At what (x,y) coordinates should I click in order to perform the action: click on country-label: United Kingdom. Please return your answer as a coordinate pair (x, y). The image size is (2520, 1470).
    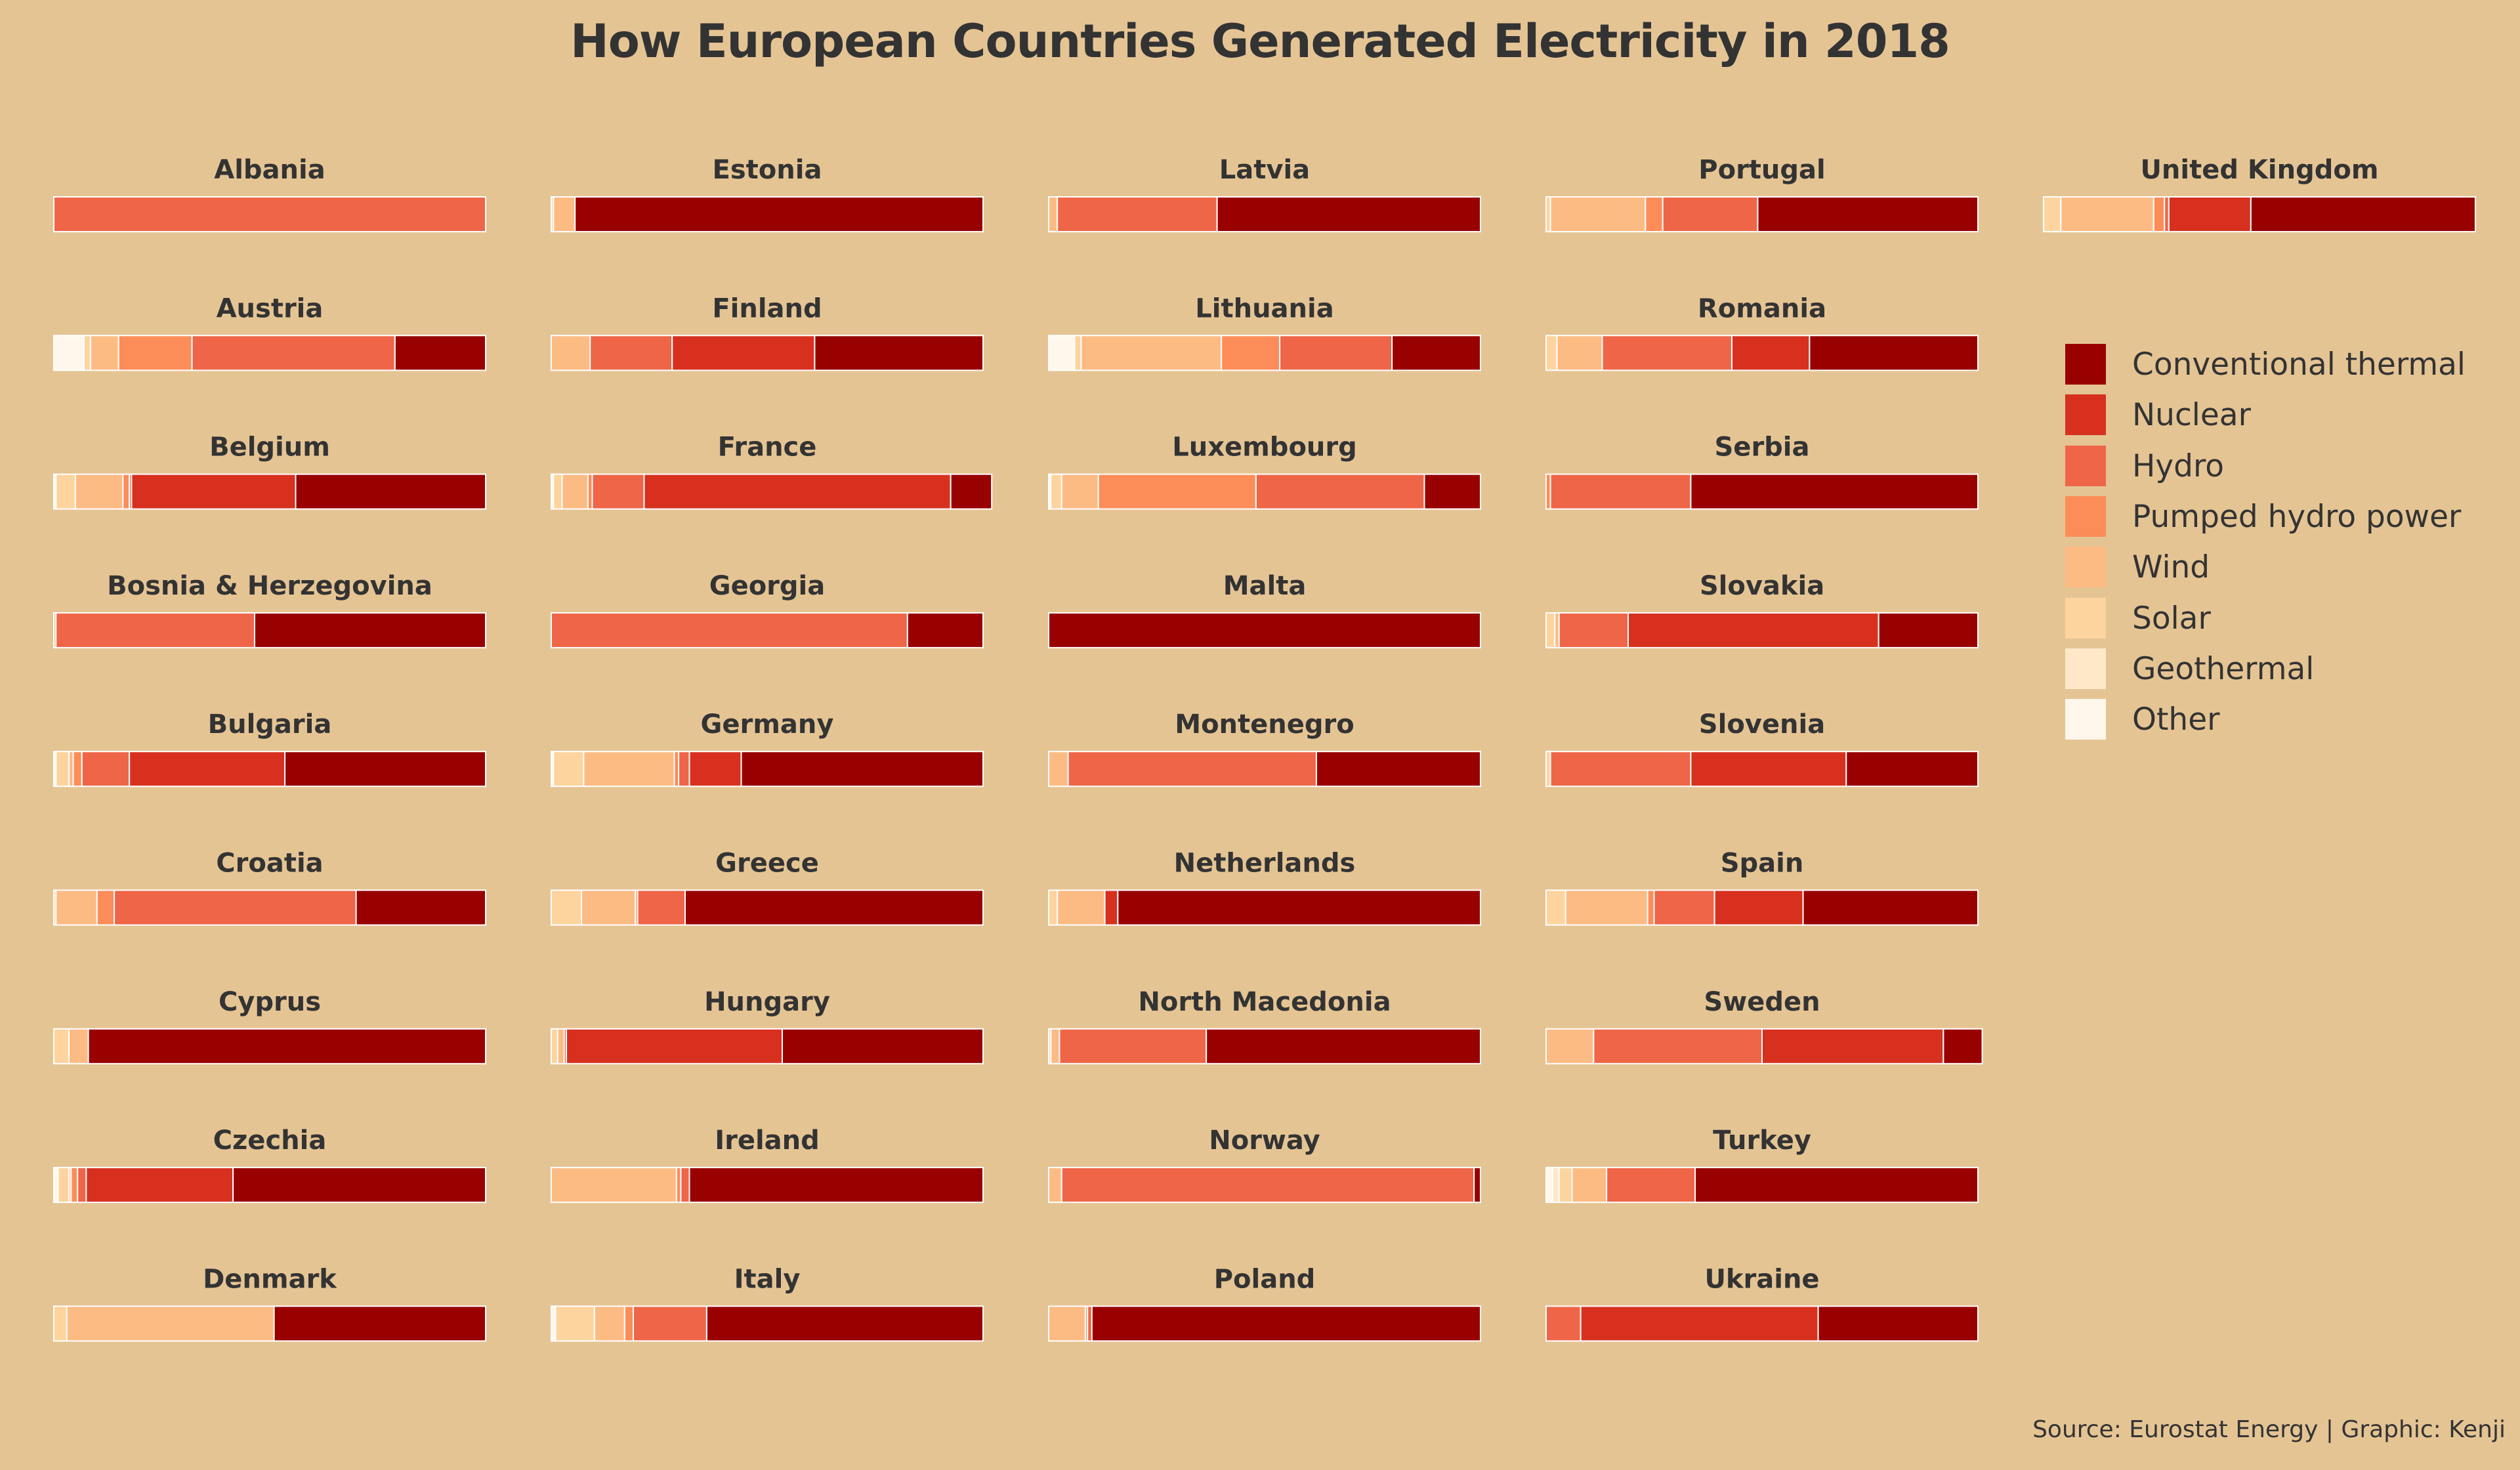
    Looking at the image, I should click on (2259, 170).